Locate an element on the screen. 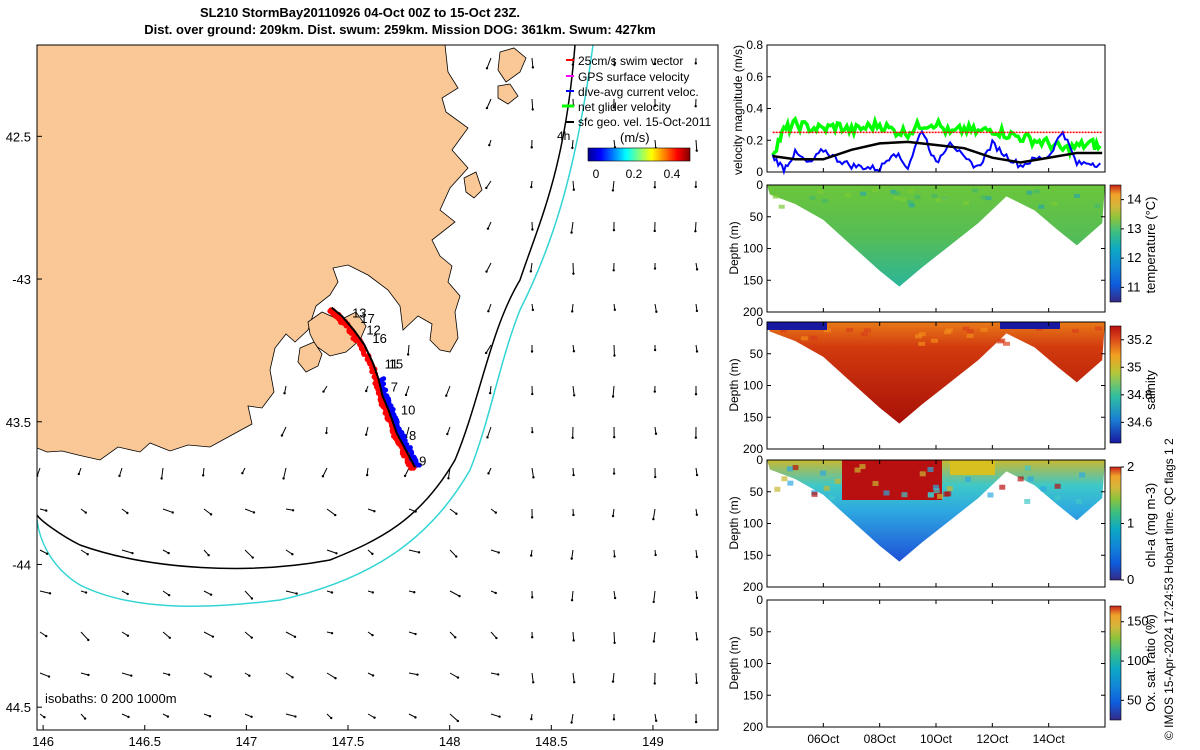  legend-sfc-geo: sfc geo. vel. 15-Oct-2011 is located at coordinates (645, 122).